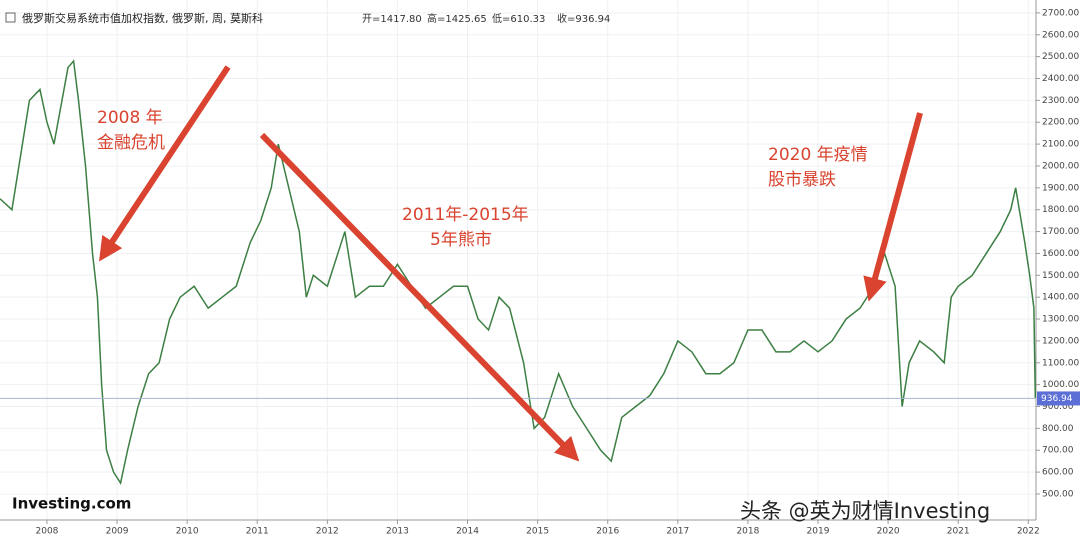 The image size is (1080, 541). What do you see at coordinates (1060, 188) in the screenshot?
I see `y-tick-label: 1900.00` at bounding box center [1060, 188].